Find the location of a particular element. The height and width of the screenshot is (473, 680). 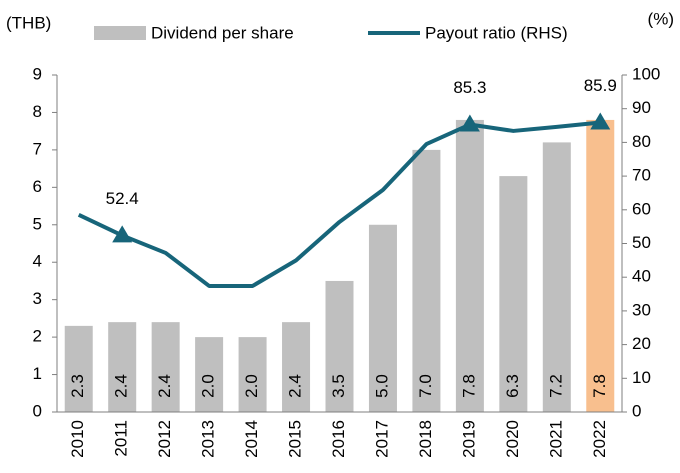

bar-value-label: 7.0 is located at coordinates (425, 386).